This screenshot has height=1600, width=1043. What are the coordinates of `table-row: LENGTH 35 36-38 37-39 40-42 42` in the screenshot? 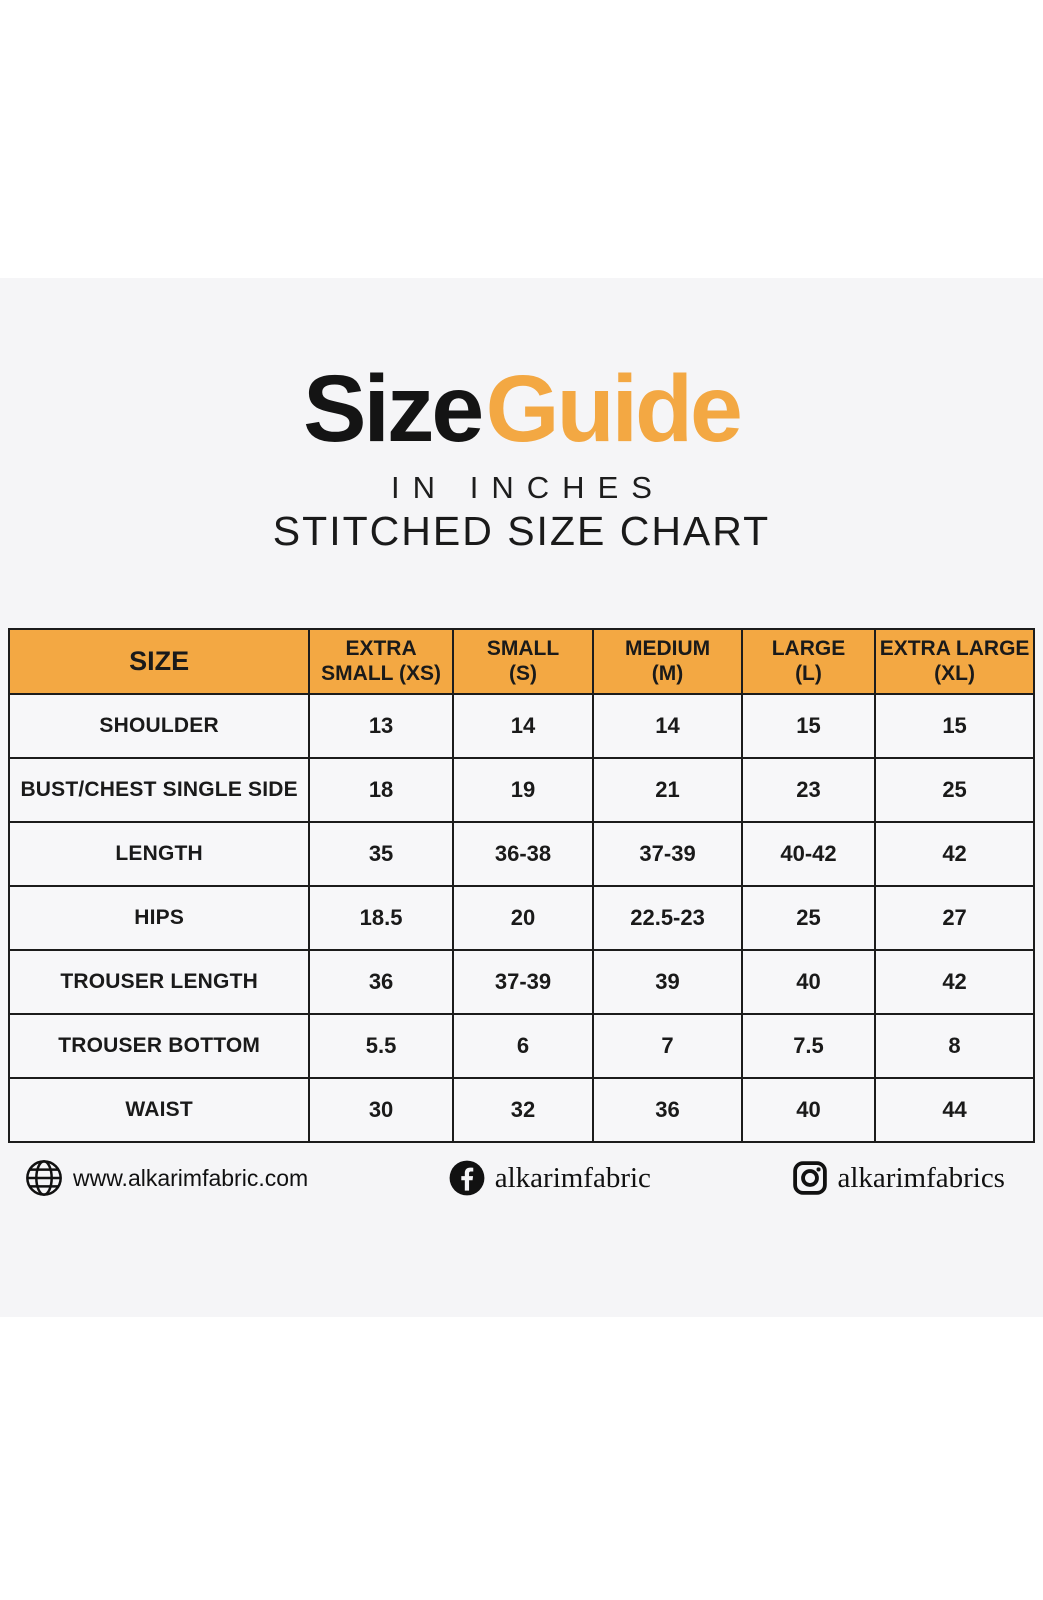 It's located at (521, 854).